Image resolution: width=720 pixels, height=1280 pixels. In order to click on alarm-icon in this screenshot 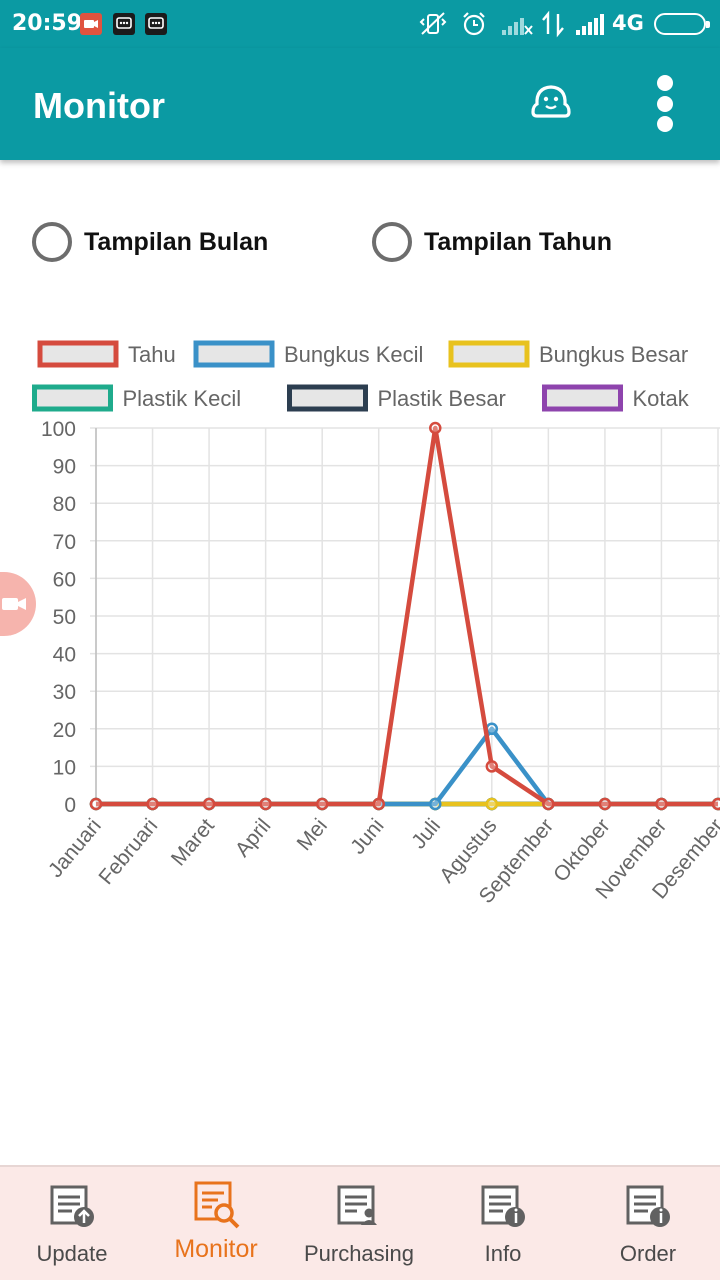, I will do `click(474, 24)`.